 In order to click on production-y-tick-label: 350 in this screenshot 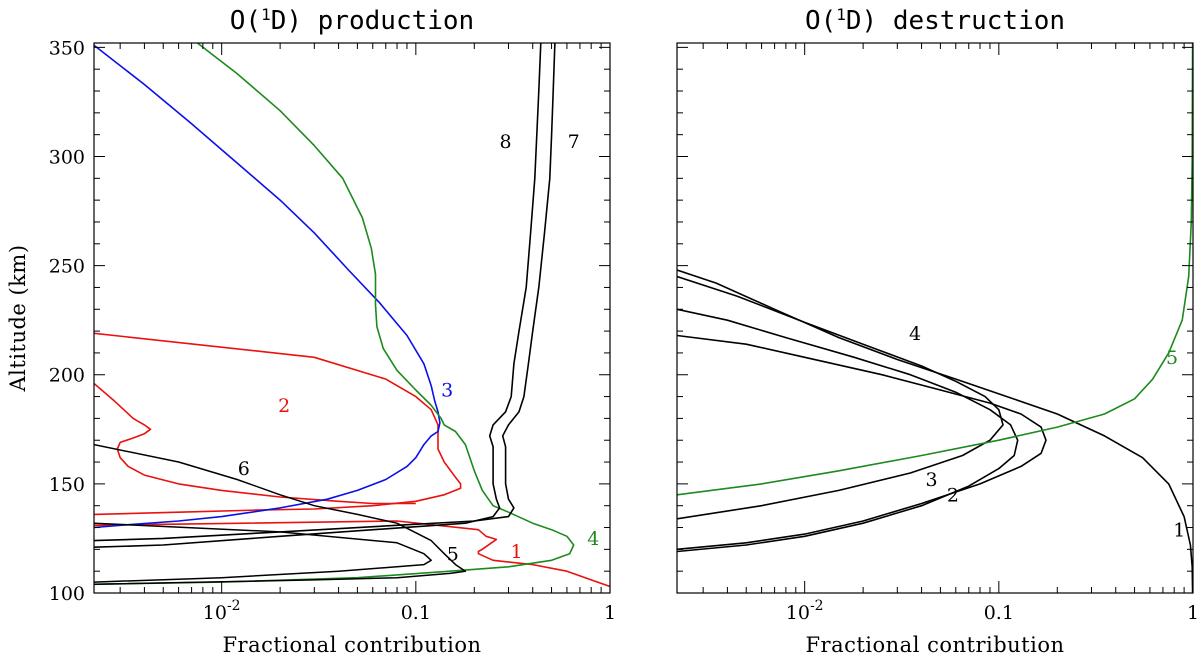, I will do `click(67, 48)`.